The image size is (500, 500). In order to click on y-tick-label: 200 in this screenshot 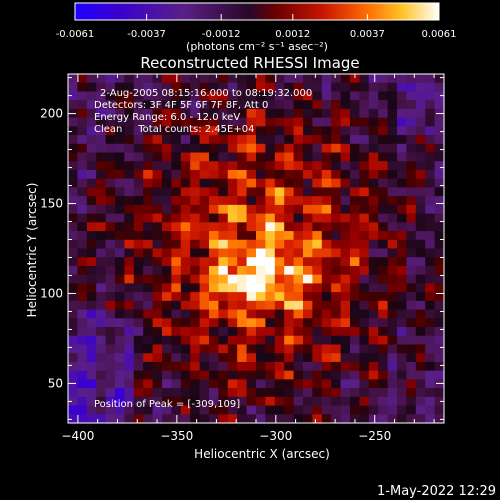, I will do `click(51, 114)`.